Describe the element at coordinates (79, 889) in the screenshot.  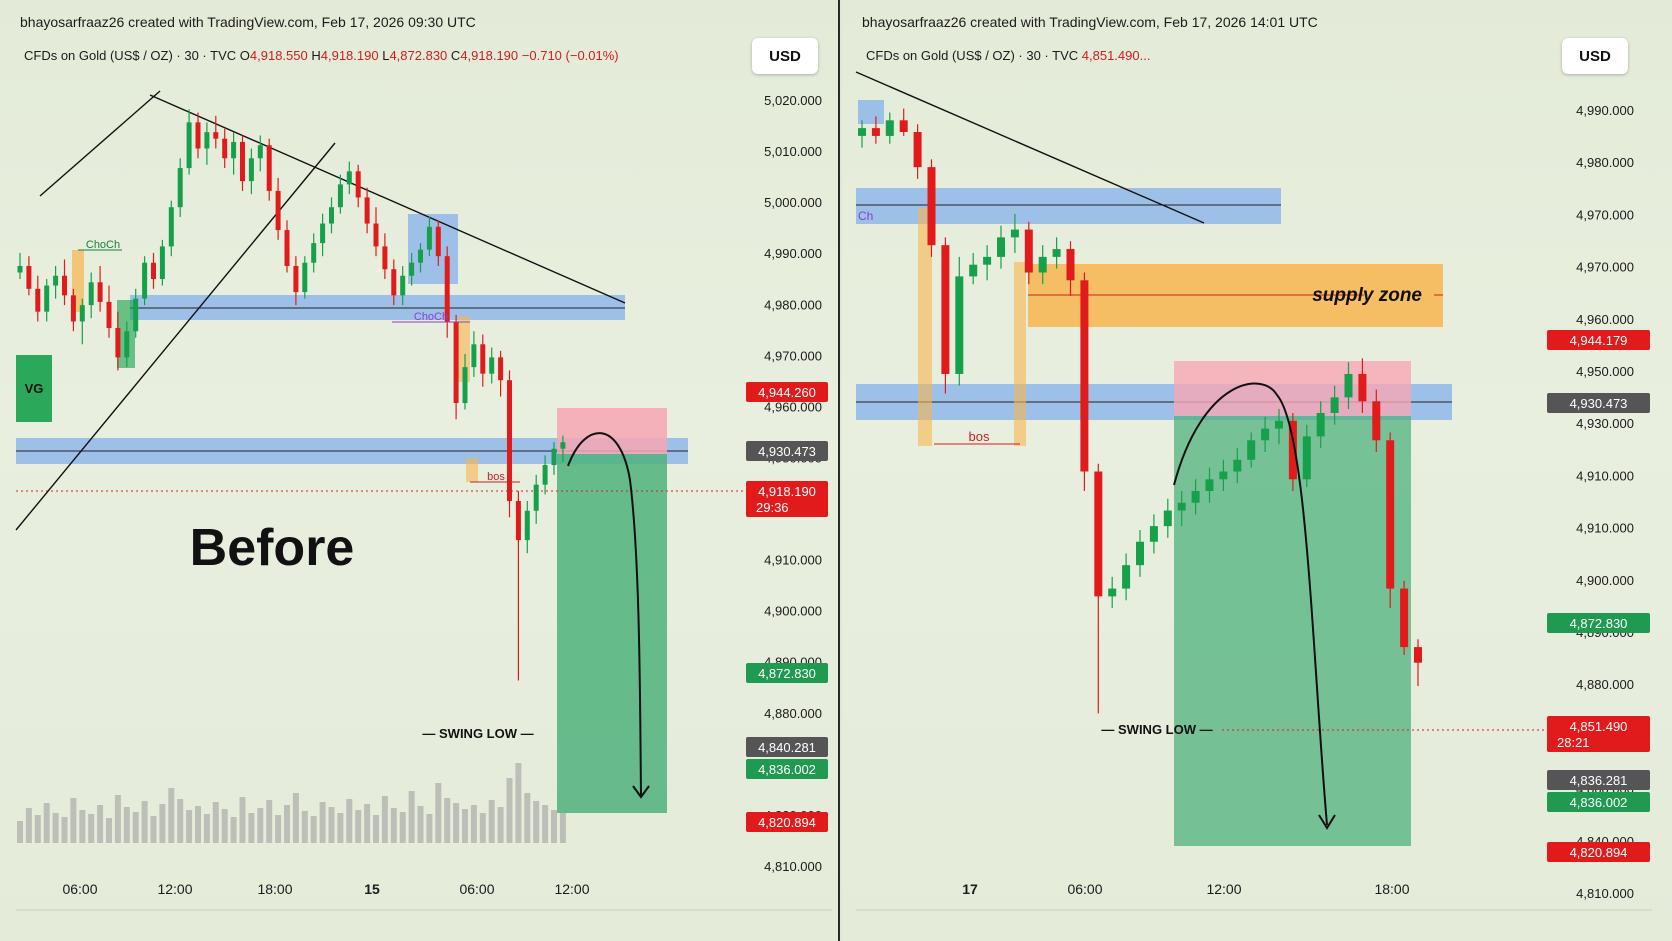
I see `x-tick-label: 06:00` at that location.